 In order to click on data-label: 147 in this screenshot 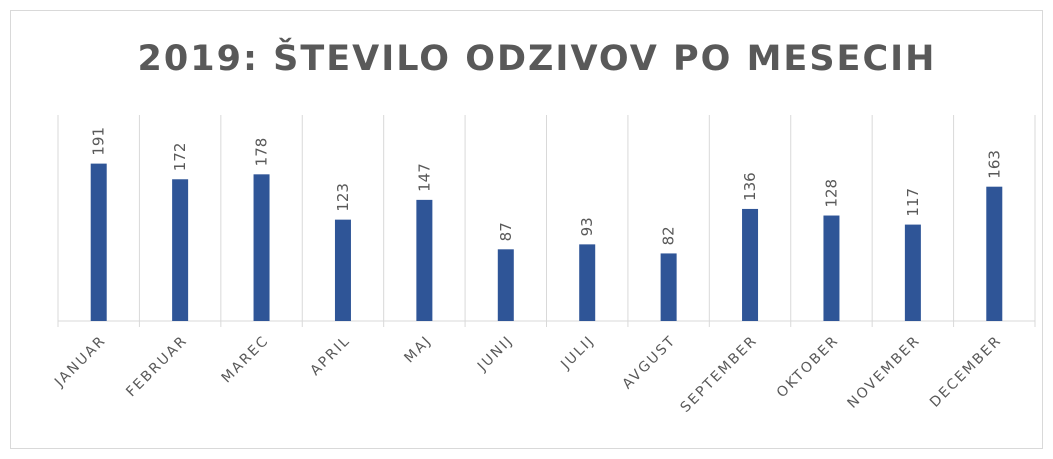, I will do `click(424, 177)`.